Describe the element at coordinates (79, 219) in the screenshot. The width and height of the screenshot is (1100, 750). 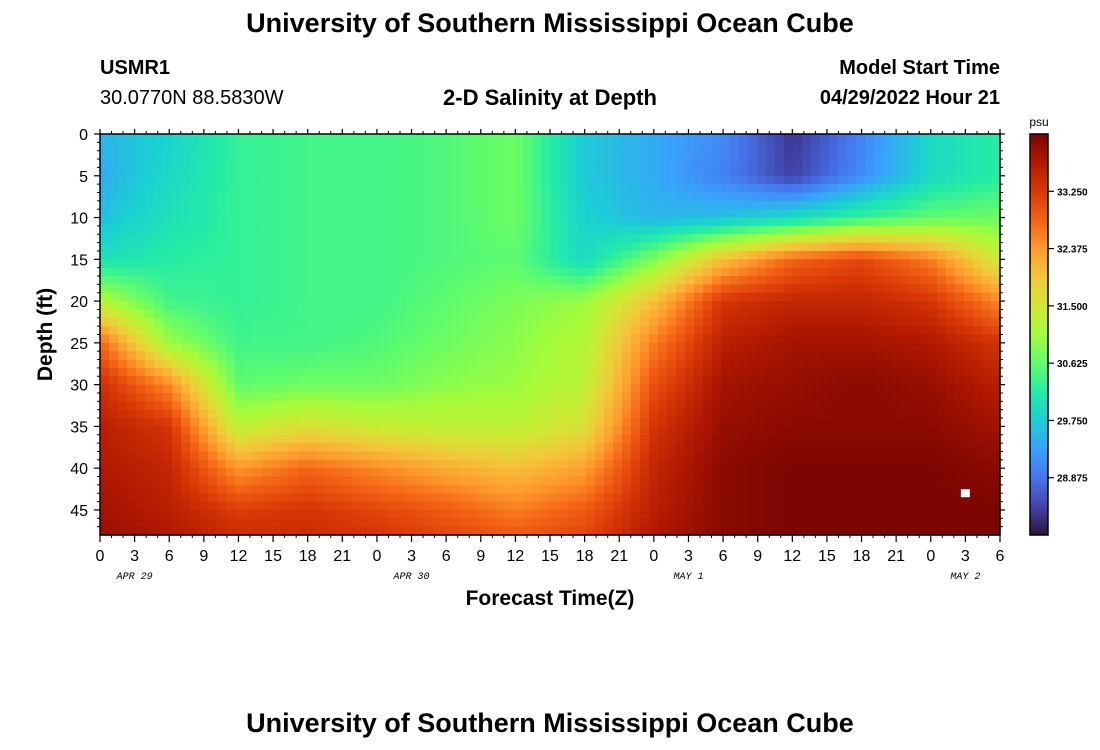
I see `y-tick-label: 10` at that location.